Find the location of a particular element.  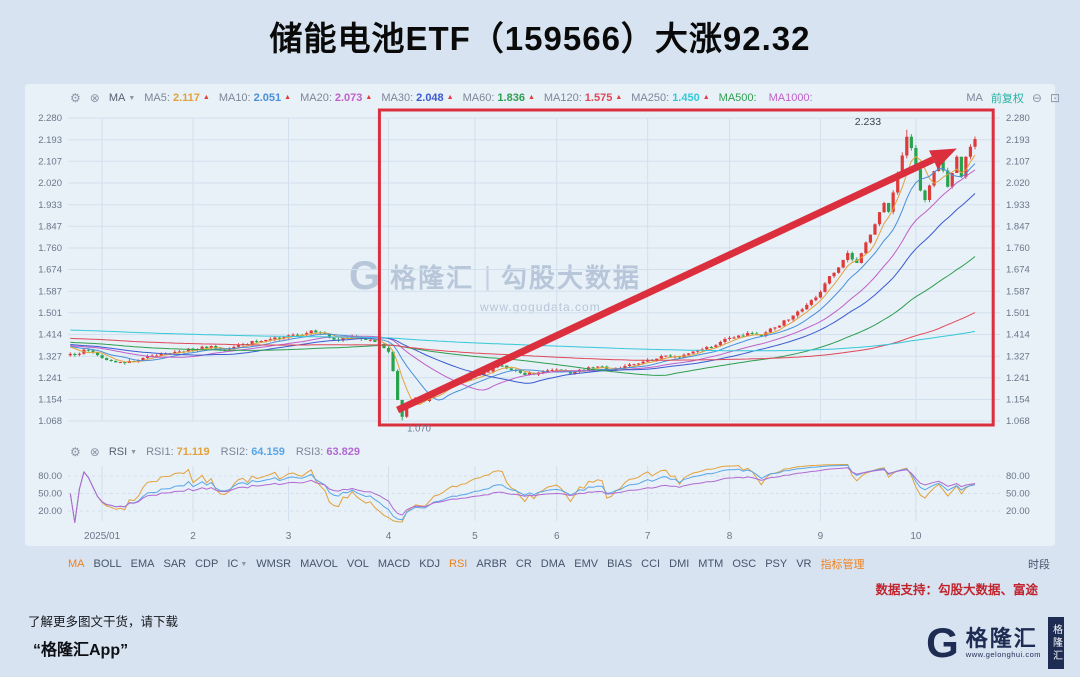

x-axis-month-label: 5 is located at coordinates (475, 536).